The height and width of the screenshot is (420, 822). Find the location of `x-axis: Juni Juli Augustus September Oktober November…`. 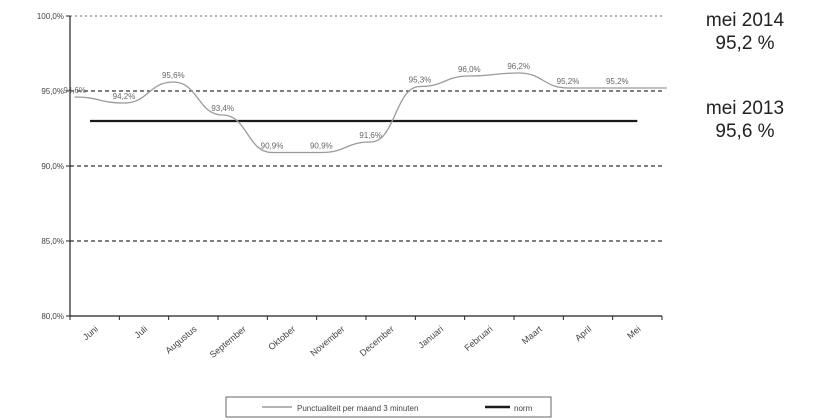

x-axis: Juni Juli Augustus September Oktober November… is located at coordinates (366, 337).